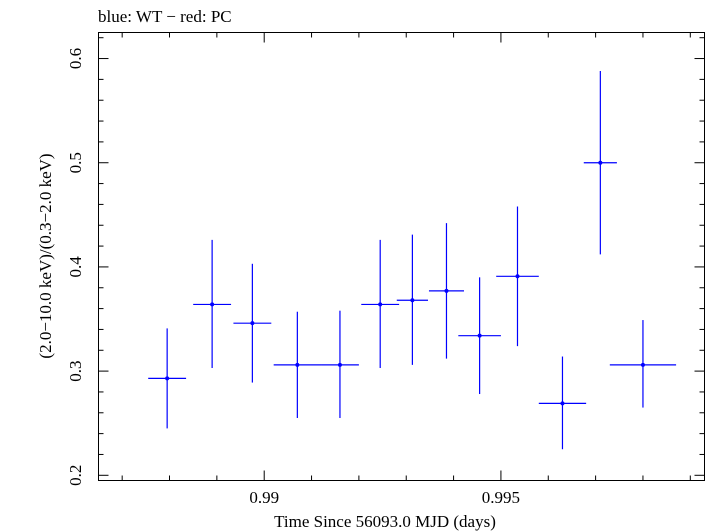 The width and height of the screenshot is (705, 532). Describe the element at coordinates (75, 162) in the screenshot. I see `y-tick-label: 0.5` at that location.